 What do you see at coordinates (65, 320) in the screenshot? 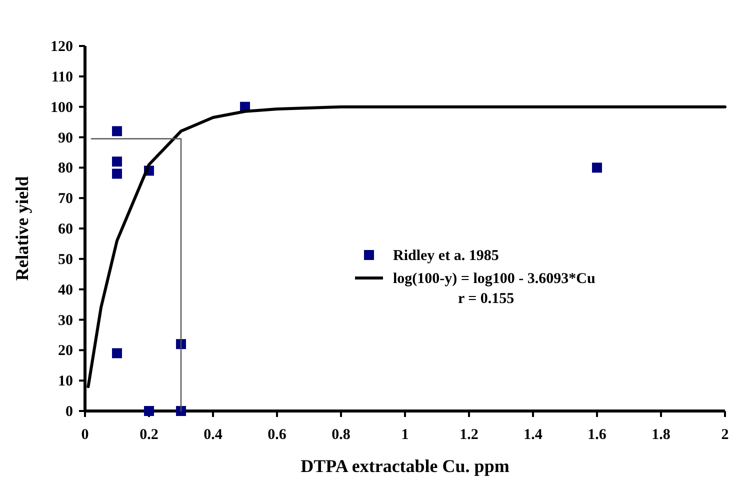
I see `y-tick-label: 30` at bounding box center [65, 320].